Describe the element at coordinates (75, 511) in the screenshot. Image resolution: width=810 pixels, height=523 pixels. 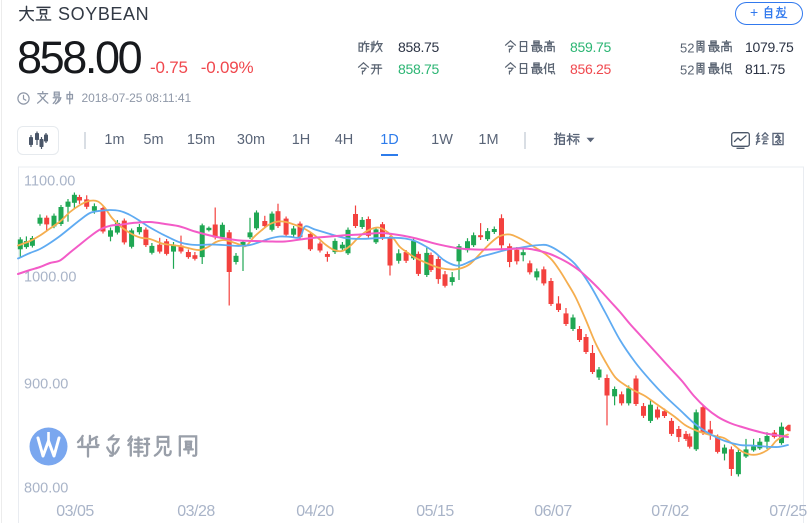
I see `svg-text: 03/05` at that location.